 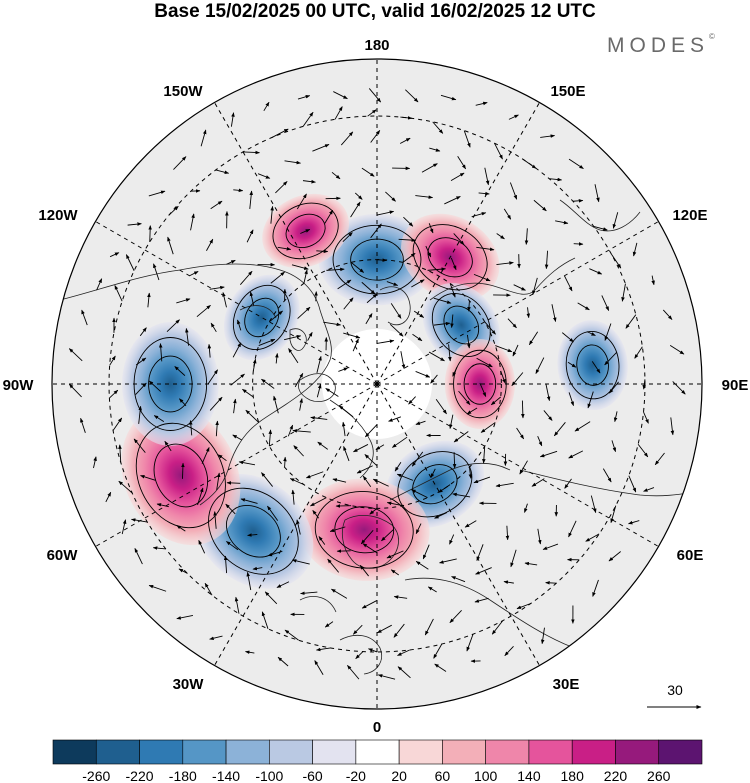 I want to click on lon-label-150w: 150W, so click(x=183, y=91).